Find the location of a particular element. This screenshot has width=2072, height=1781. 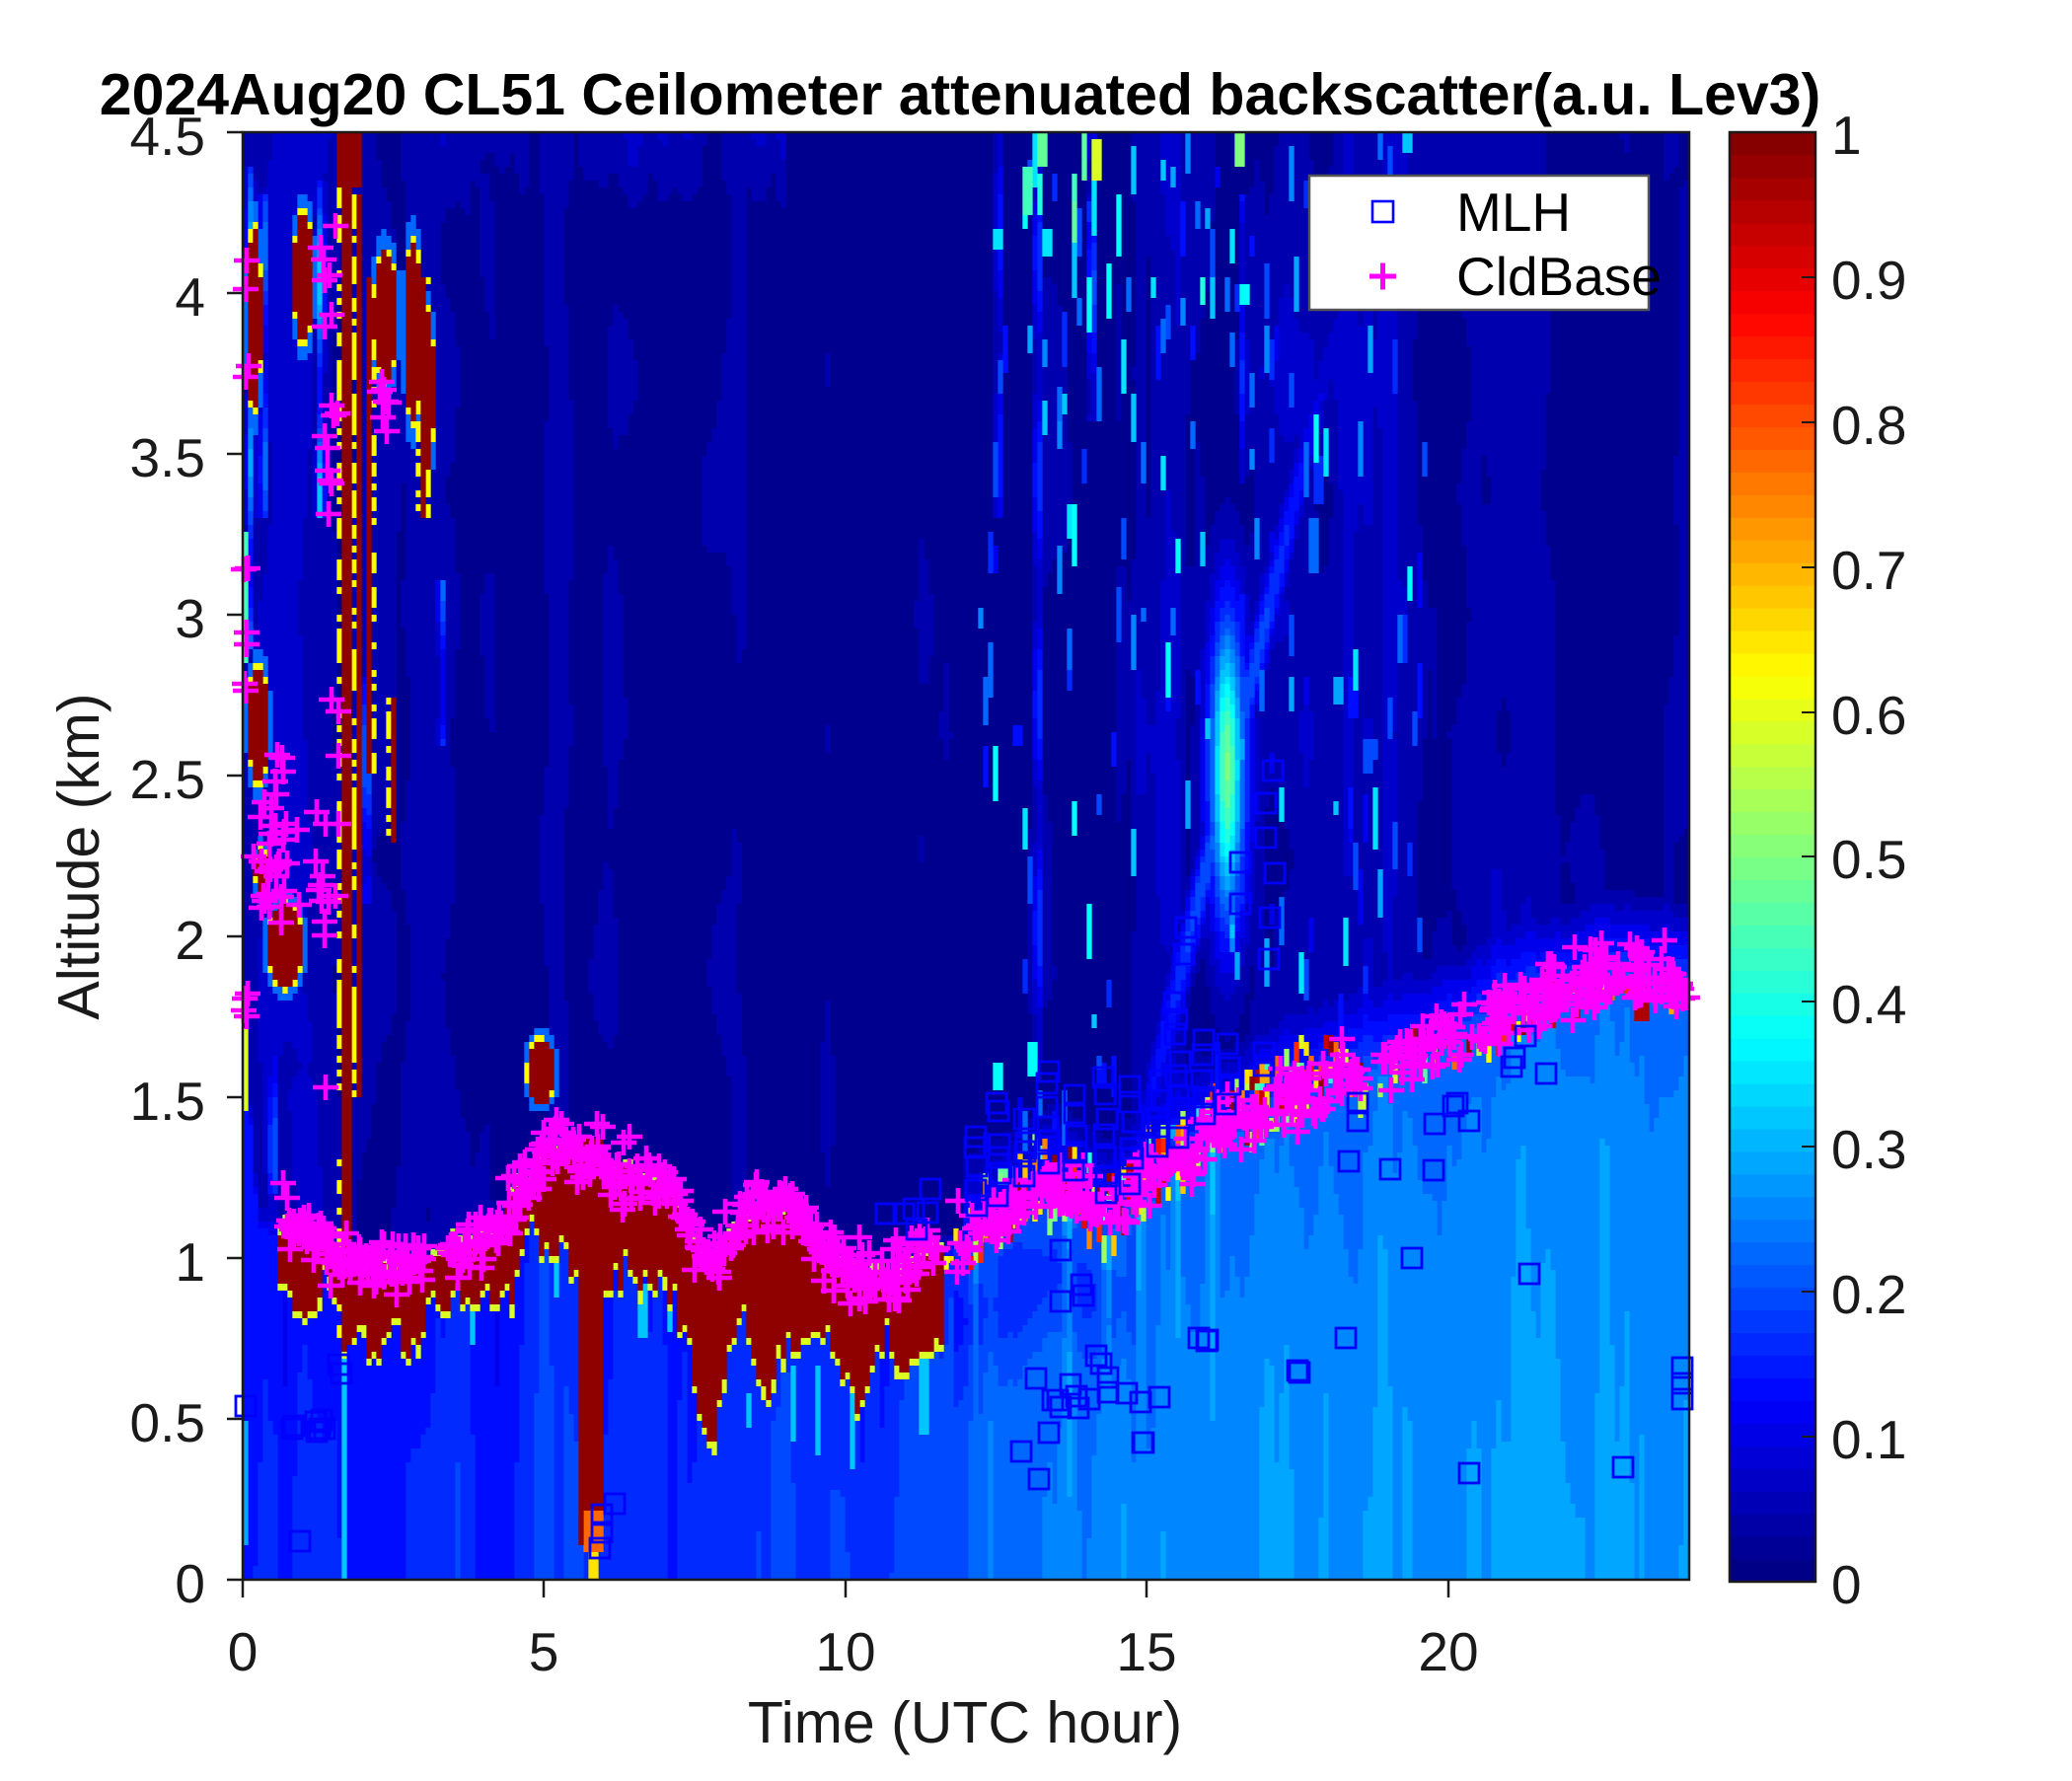

svg-text: 0.9 is located at coordinates (1869, 280).